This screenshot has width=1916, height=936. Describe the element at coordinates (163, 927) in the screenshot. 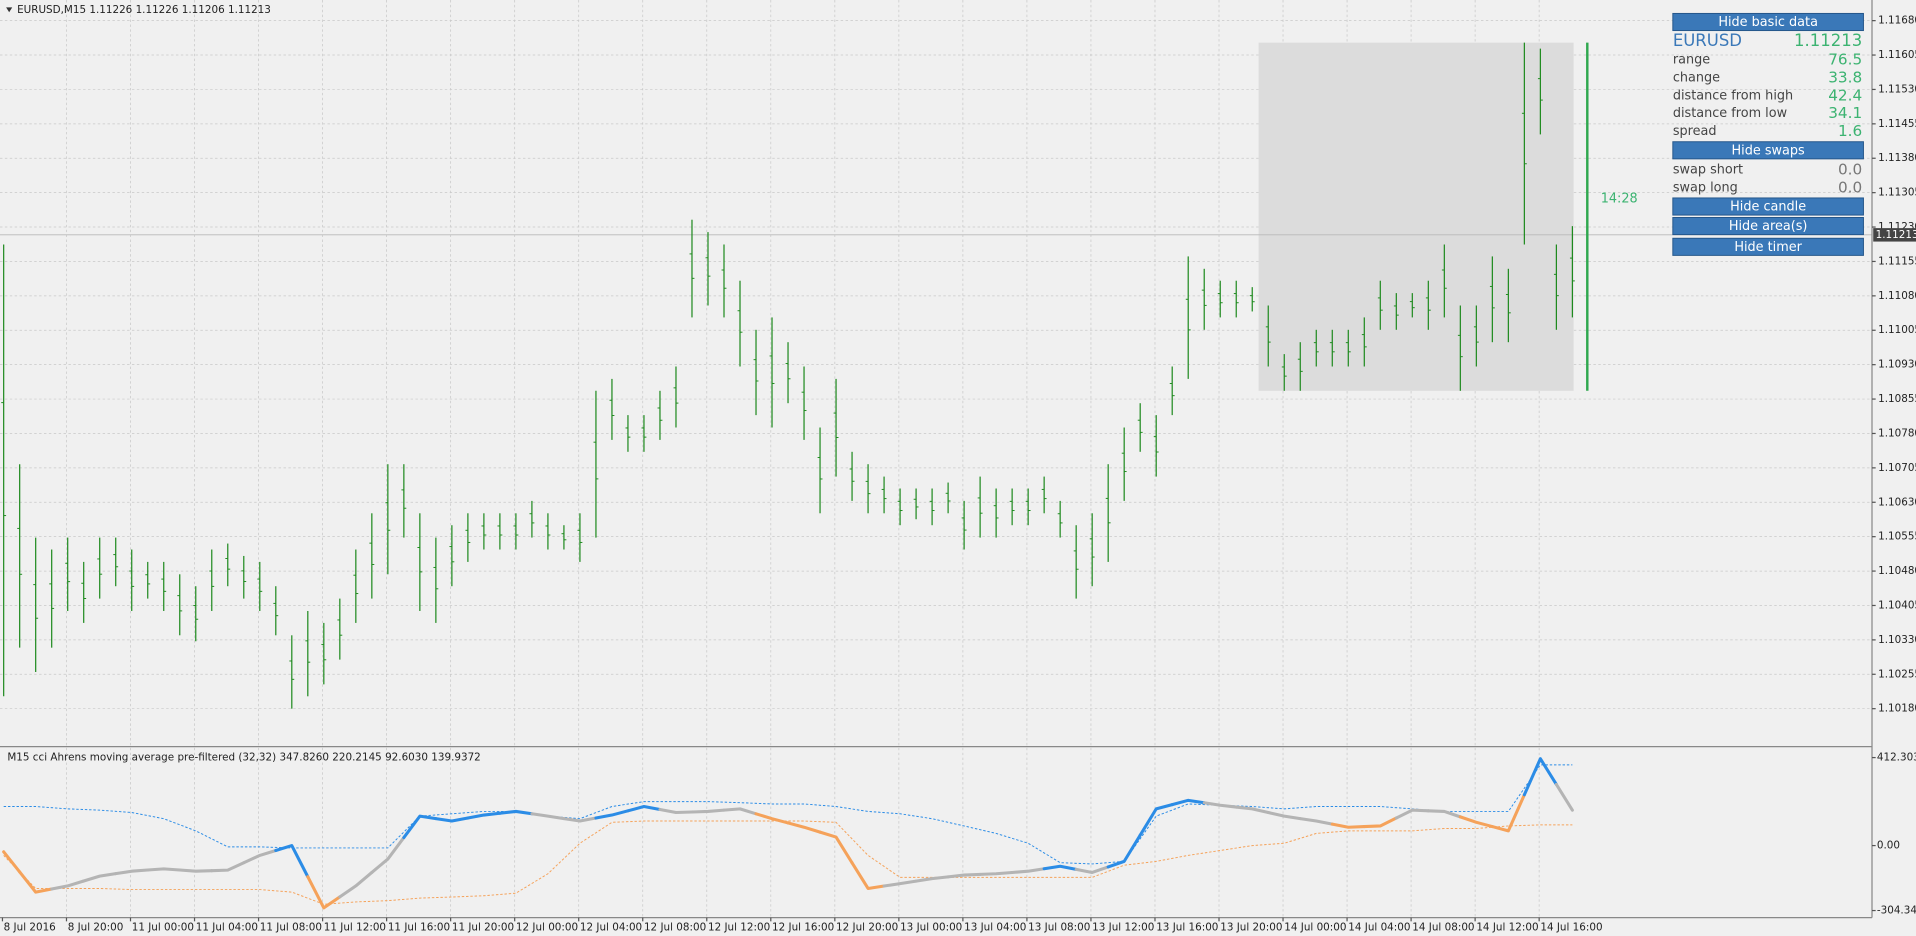

I see `time-label: 11 Jul 00:00` at that location.